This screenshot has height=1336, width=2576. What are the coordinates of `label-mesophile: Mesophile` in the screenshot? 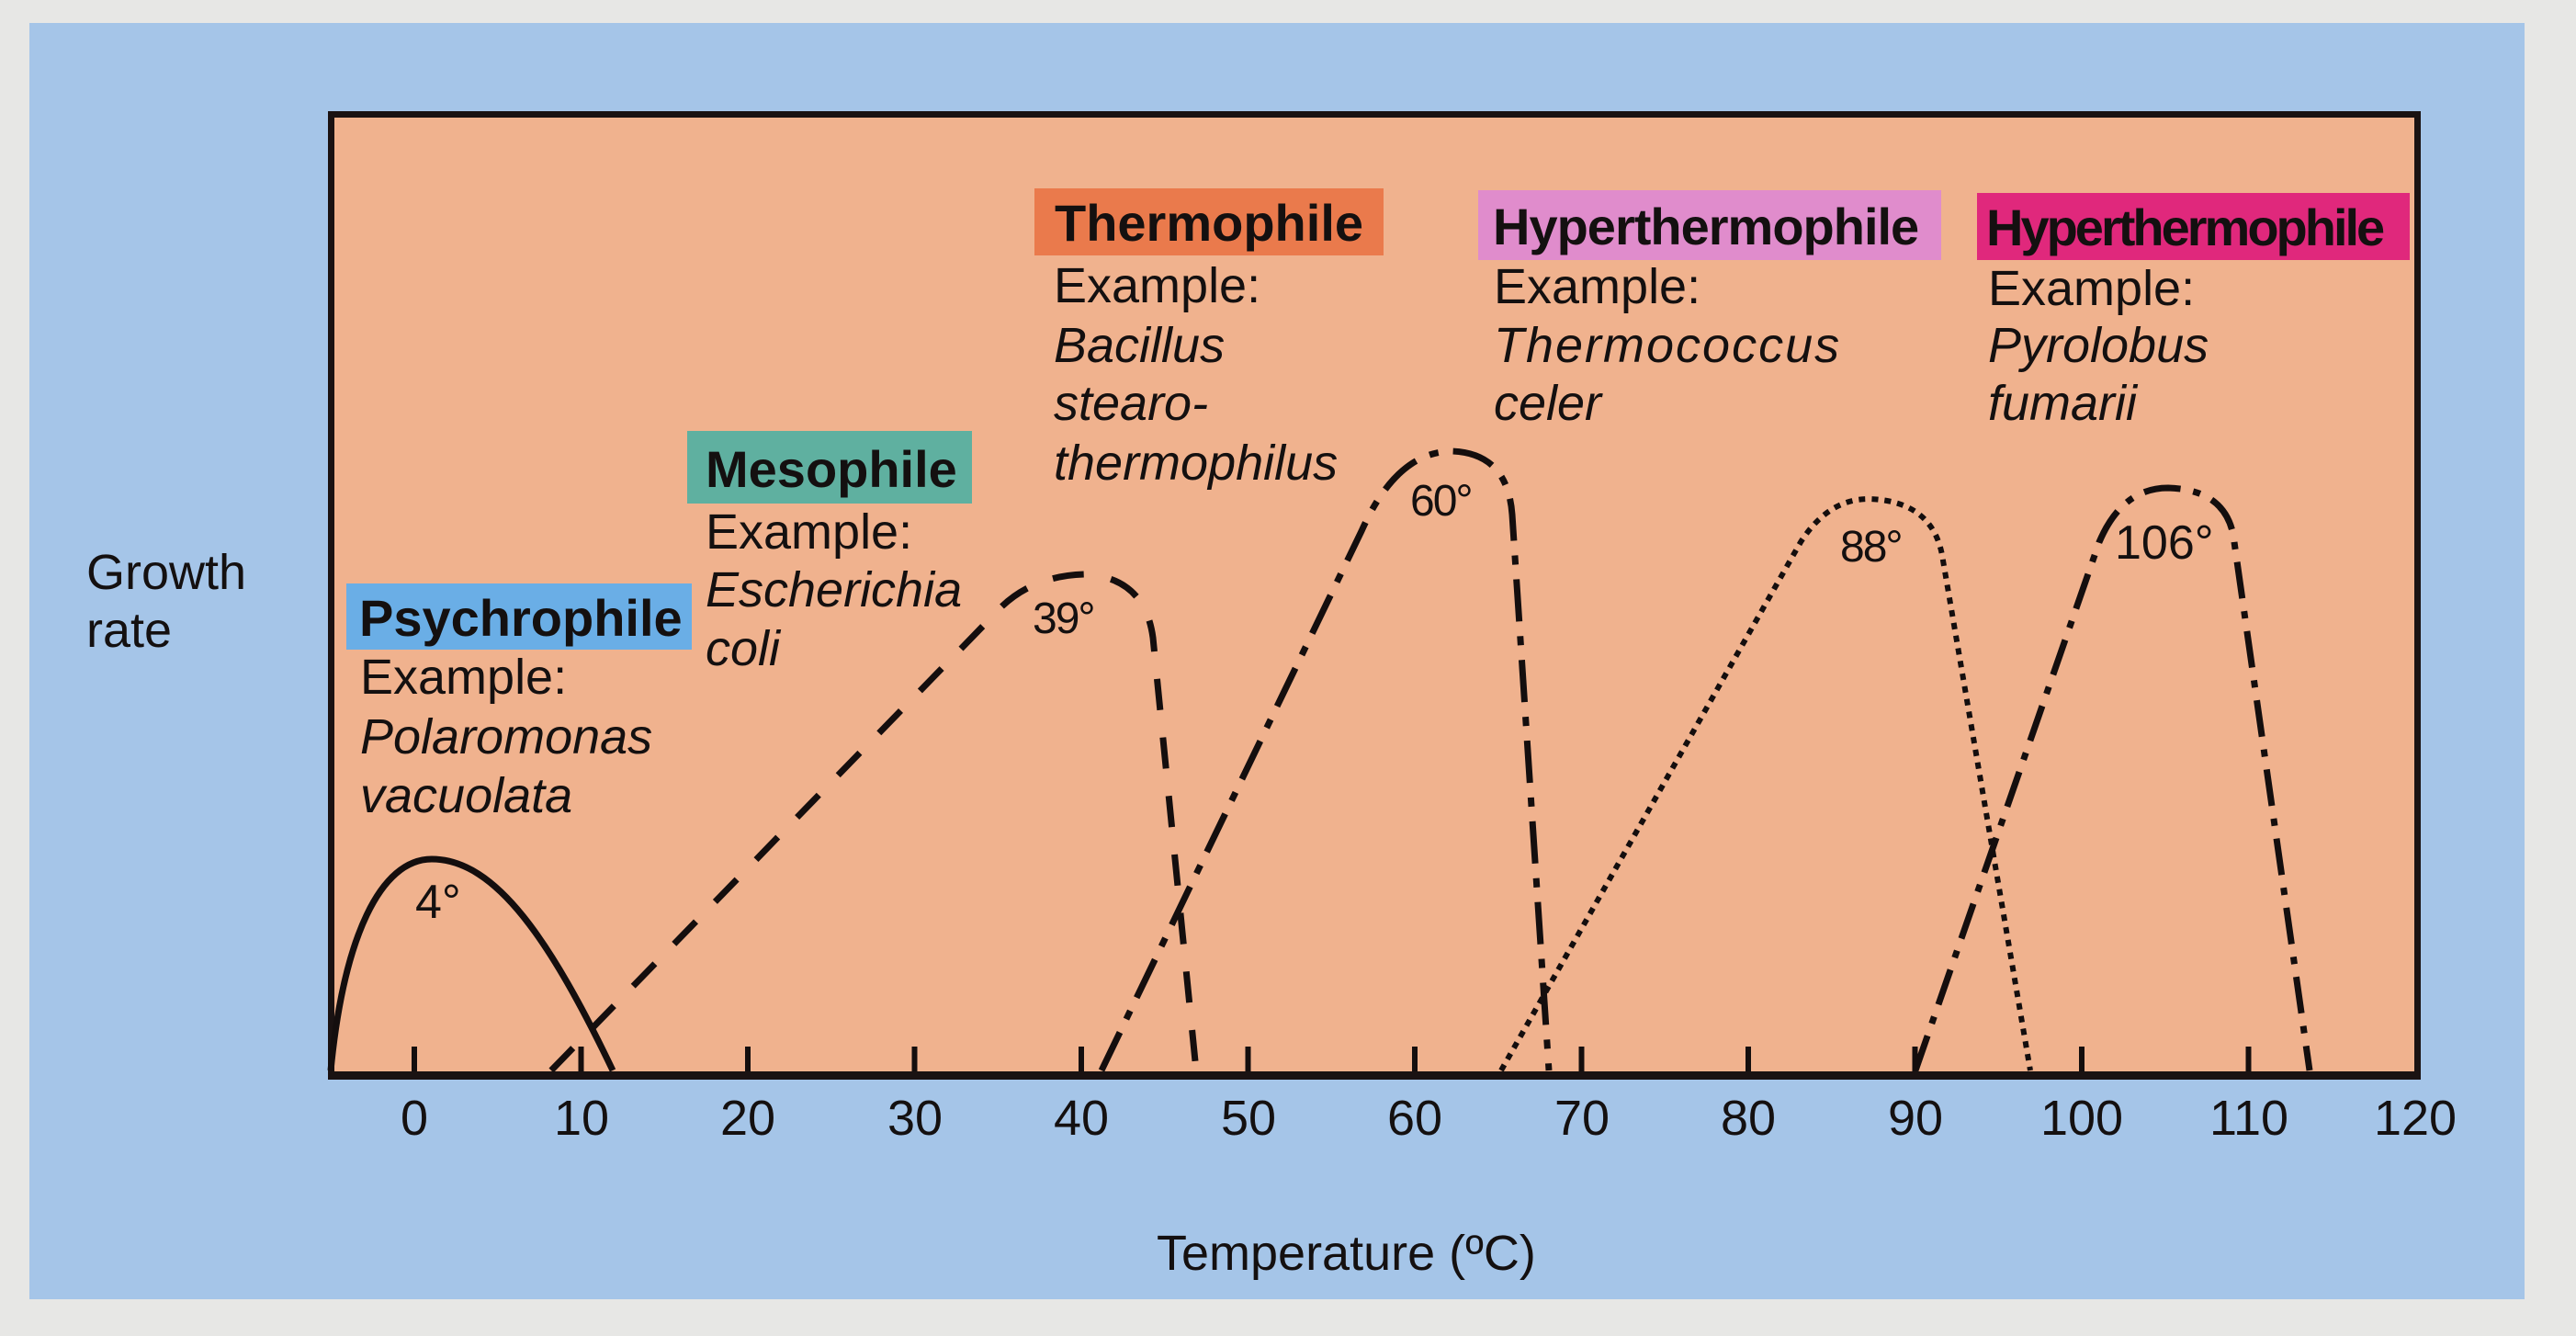 It's located at (829, 467).